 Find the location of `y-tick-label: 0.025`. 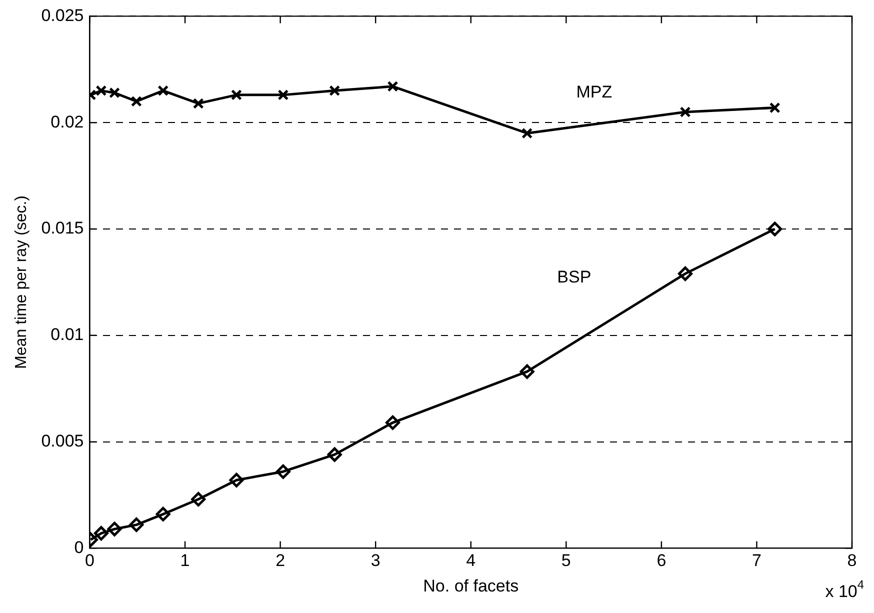

y-tick-label: 0.025 is located at coordinates (62, 15).